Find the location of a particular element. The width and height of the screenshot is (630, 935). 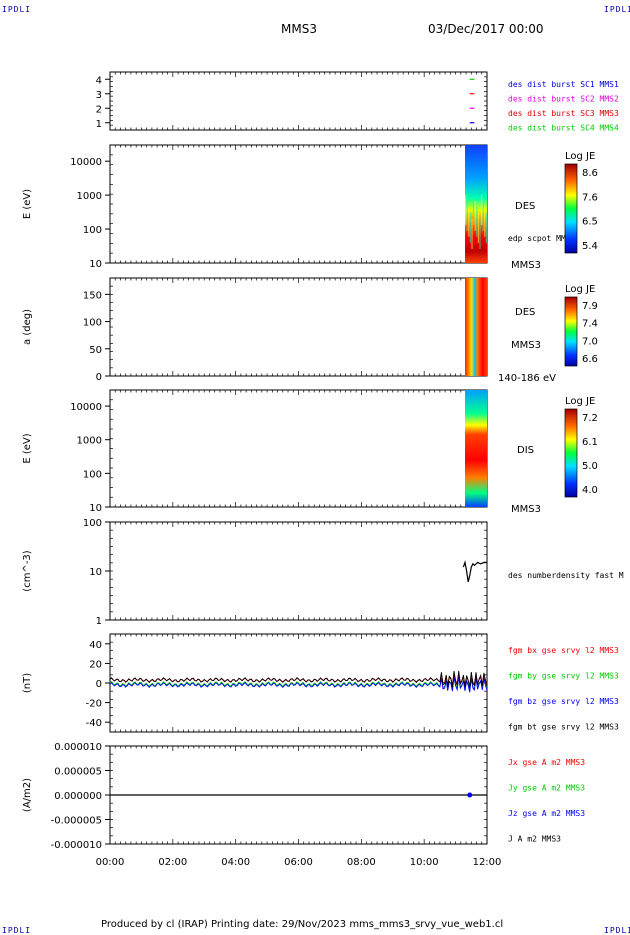

colorbar-tick-label: 4.0 is located at coordinates (590, 490).